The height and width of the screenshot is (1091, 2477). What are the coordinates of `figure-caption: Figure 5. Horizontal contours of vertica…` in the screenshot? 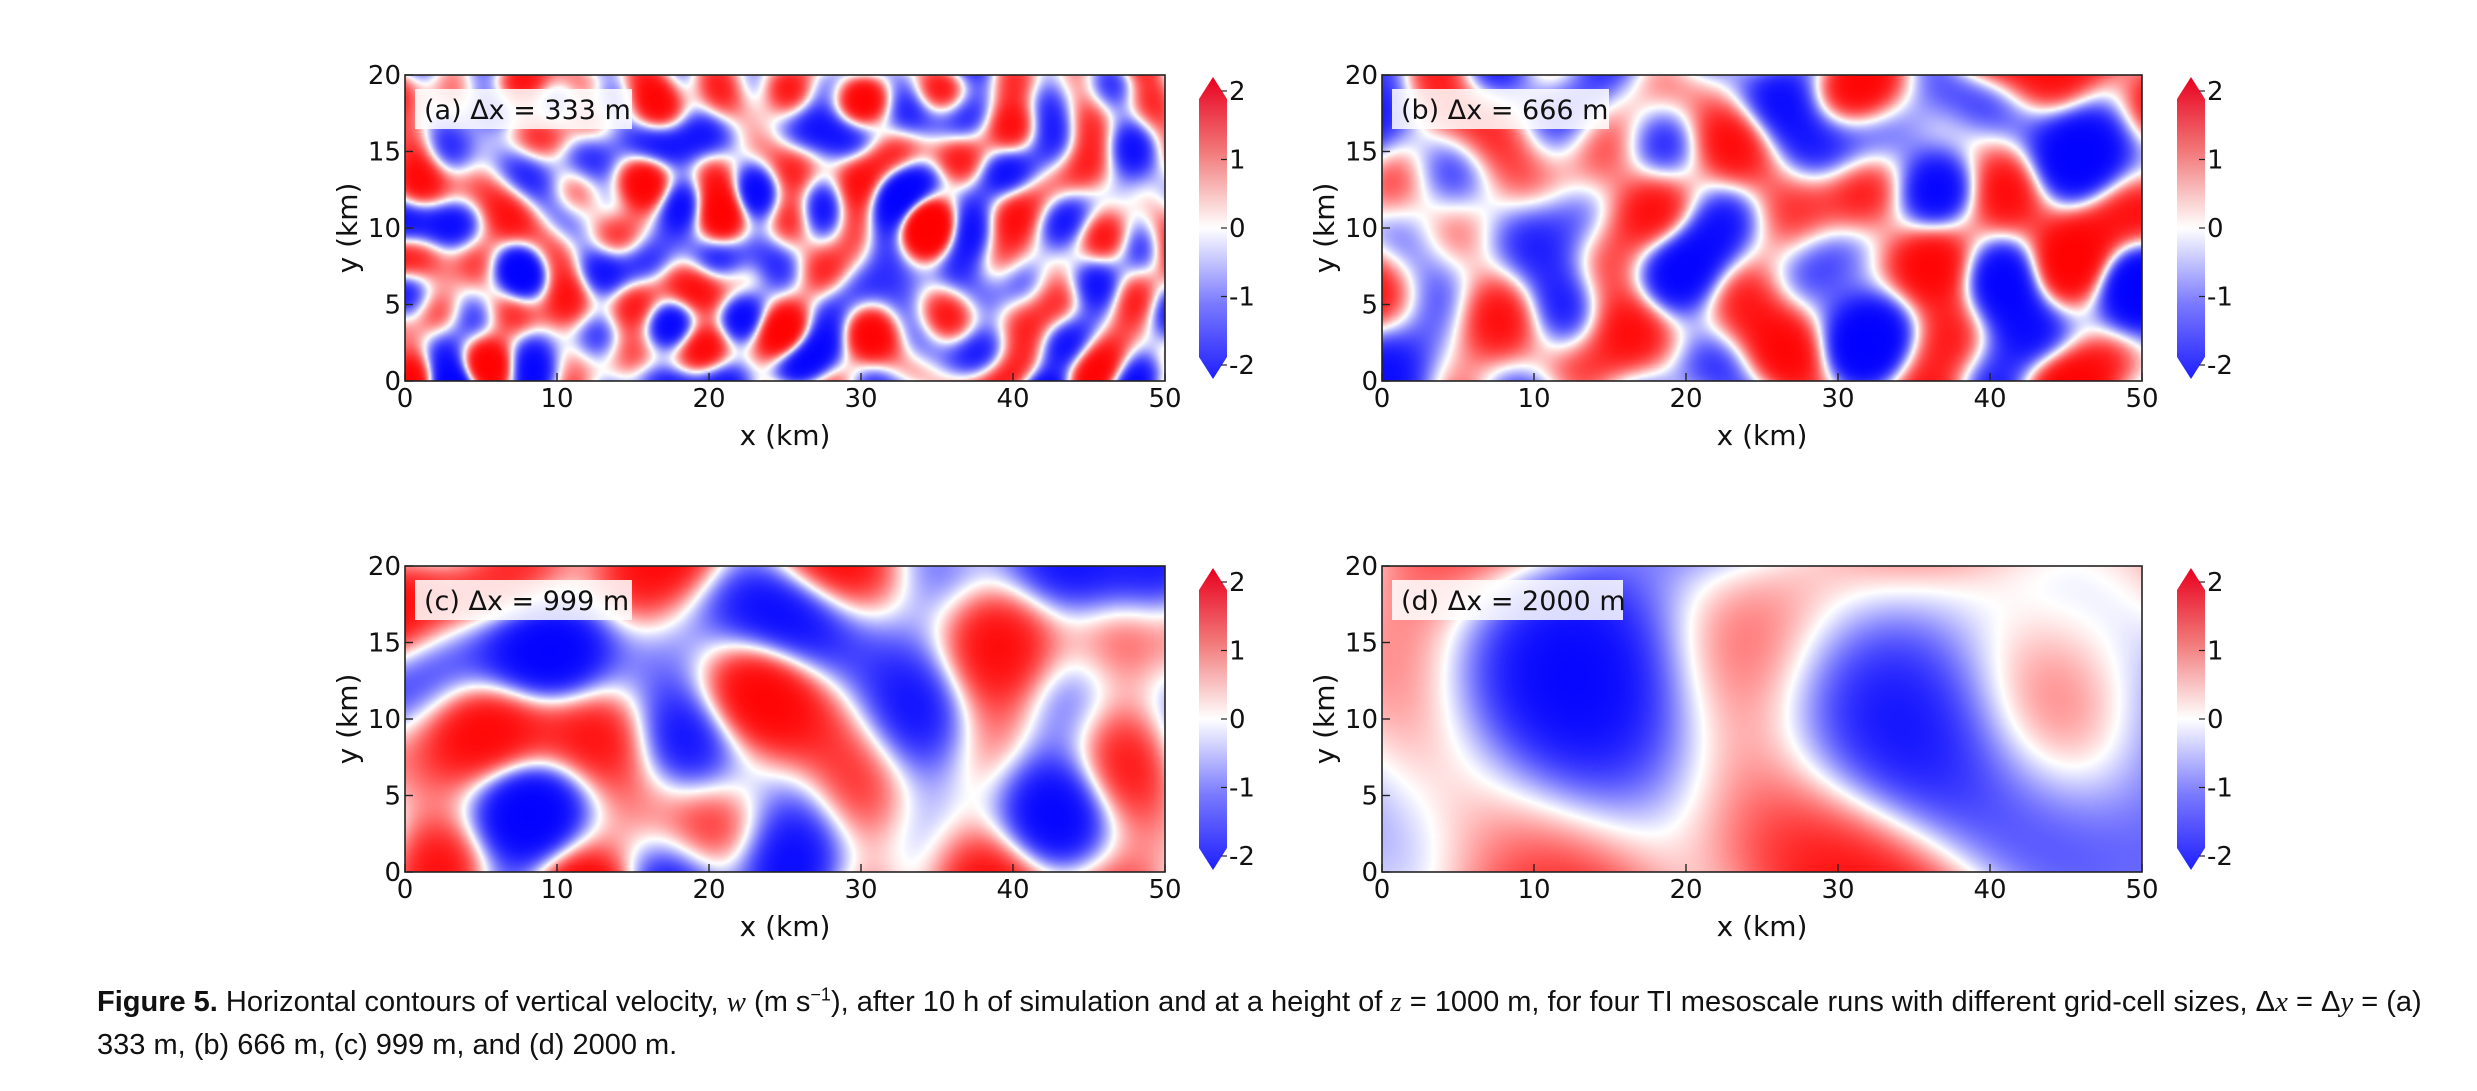 It's located at (1259, 1022).